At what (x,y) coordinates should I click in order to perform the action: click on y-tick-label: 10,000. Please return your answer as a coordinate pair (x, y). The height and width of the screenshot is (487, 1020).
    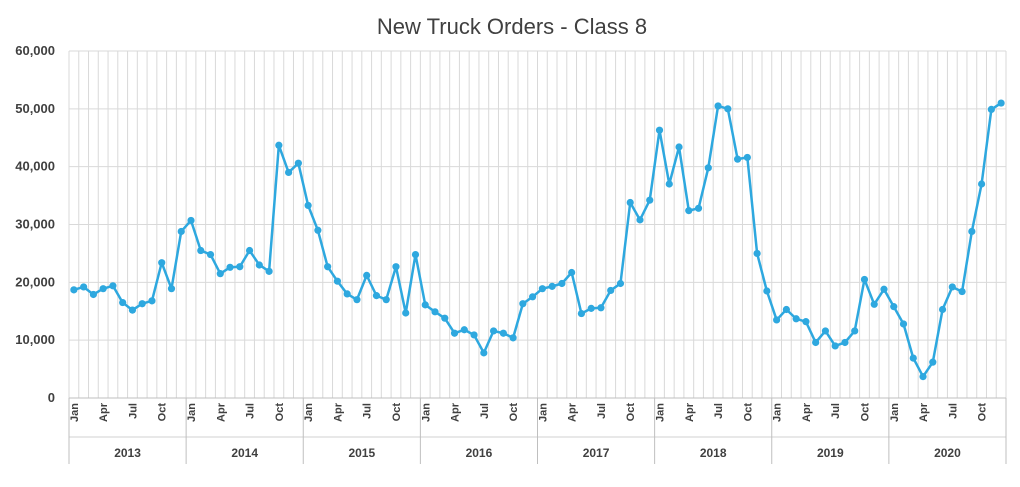
    Looking at the image, I should click on (35, 339).